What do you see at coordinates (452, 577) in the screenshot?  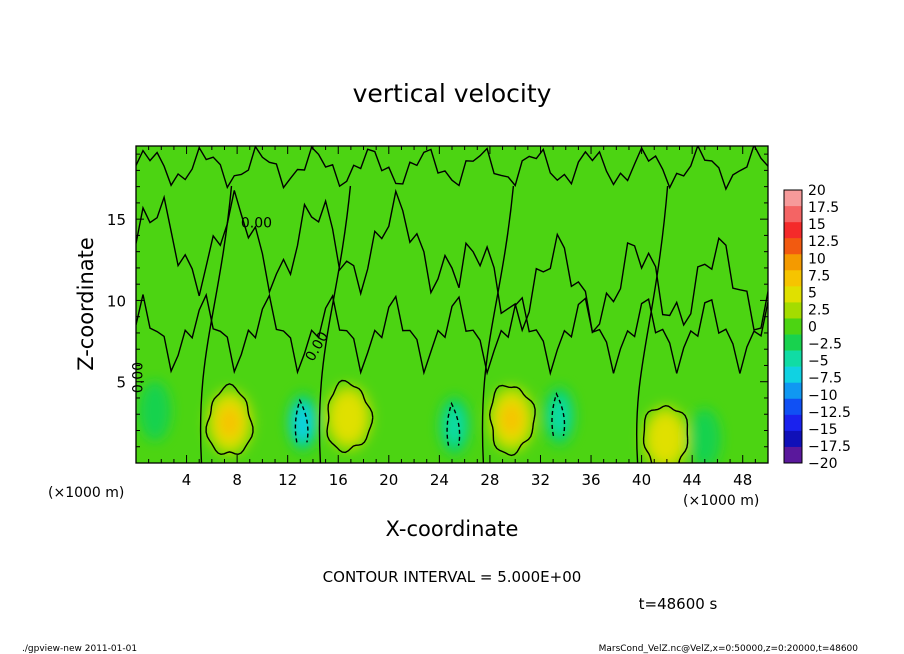 I see `contour-interval-text: CONTOUR INTERVAL = 5.000E+00` at bounding box center [452, 577].